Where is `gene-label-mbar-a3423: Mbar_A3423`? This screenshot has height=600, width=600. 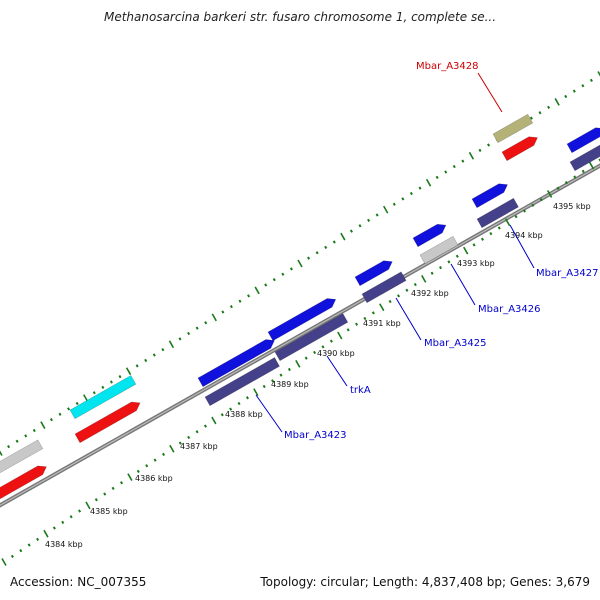 gene-label-mbar-a3423: Mbar_A3423 is located at coordinates (315, 435).